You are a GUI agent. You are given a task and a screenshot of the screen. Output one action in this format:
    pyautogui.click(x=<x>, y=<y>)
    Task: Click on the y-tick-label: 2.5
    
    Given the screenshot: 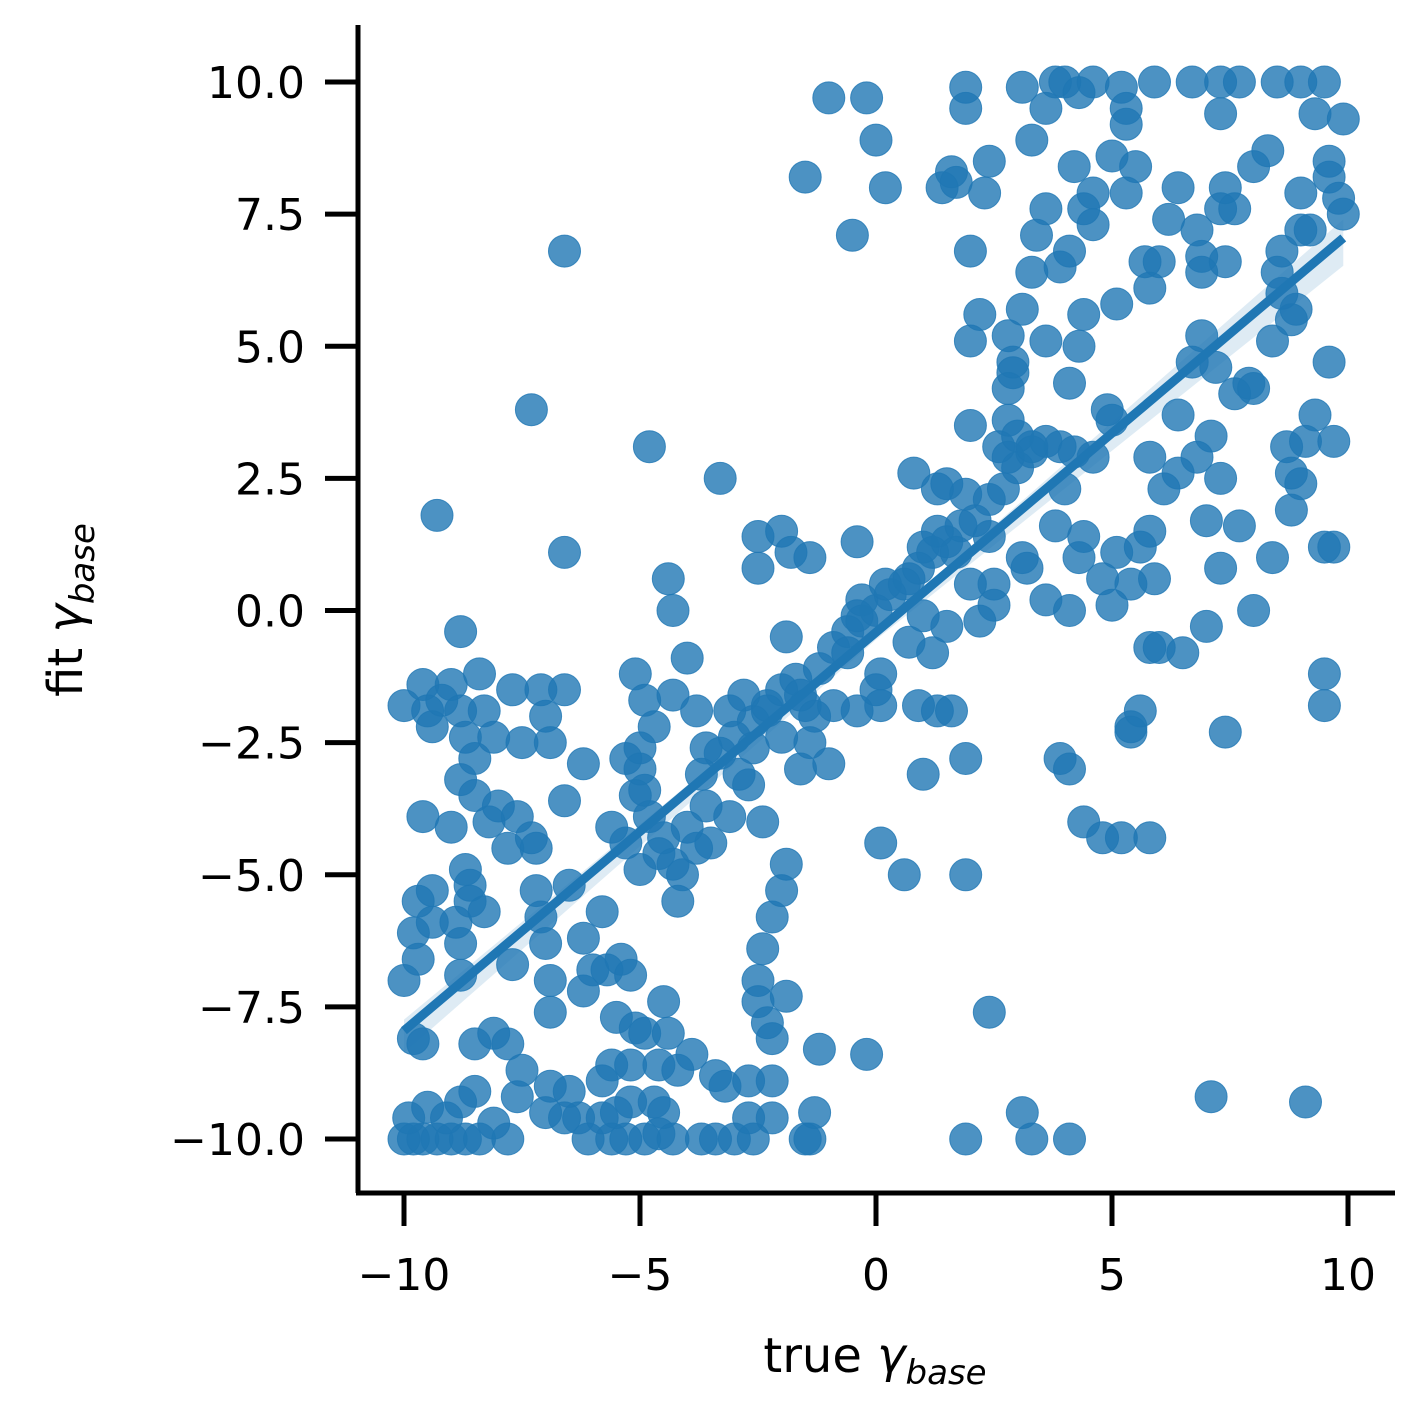 What is the action you would take?
    pyautogui.click(x=270, y=479)
    